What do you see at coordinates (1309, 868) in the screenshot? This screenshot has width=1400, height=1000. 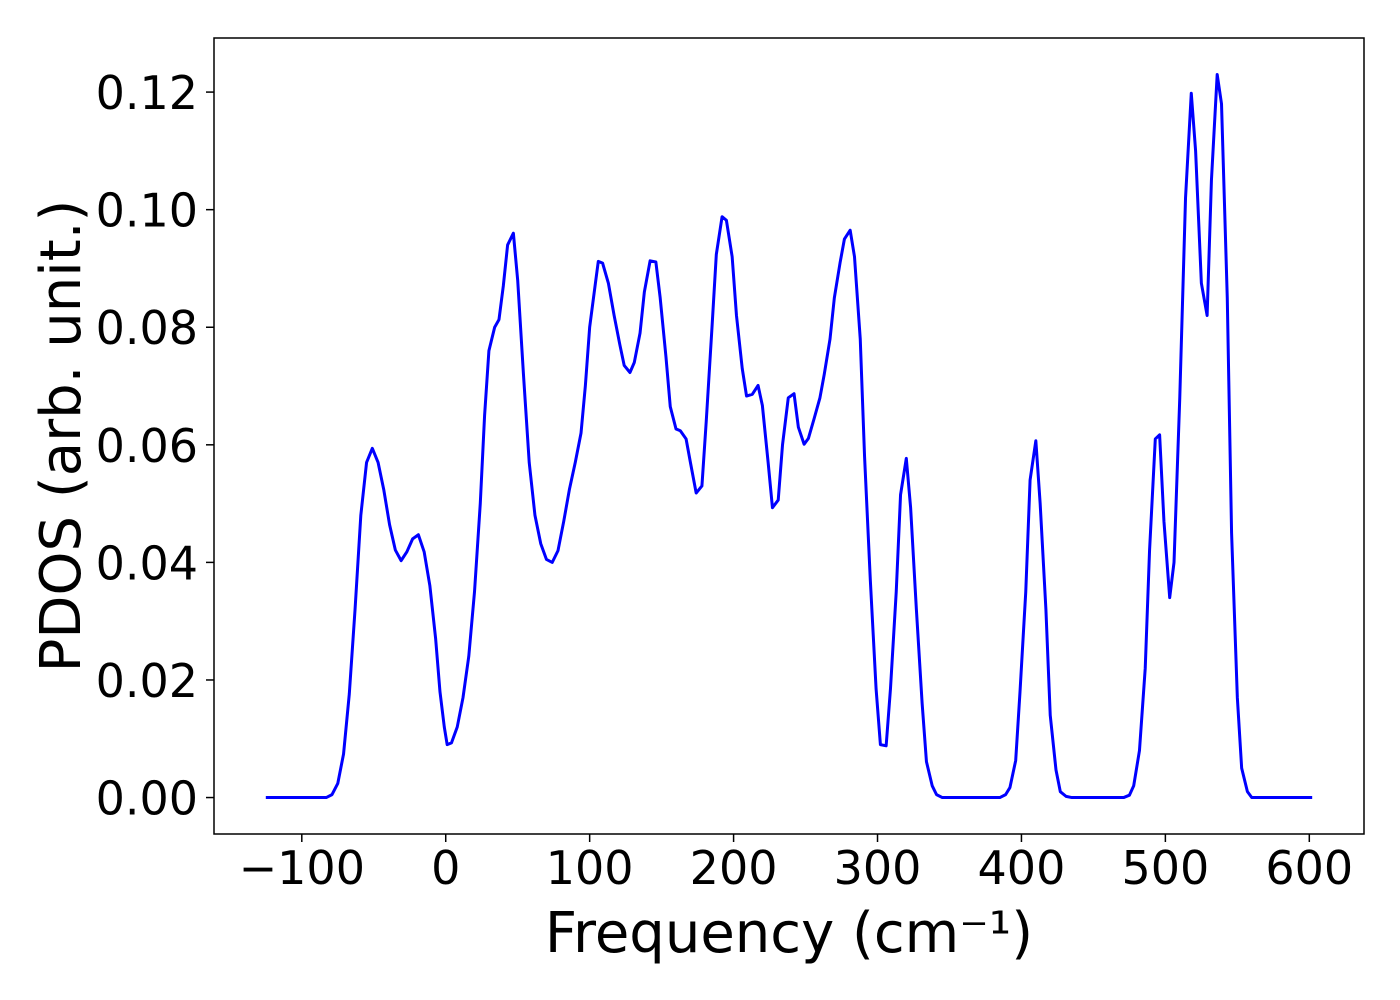 I see `x-tick-label: 600` at bounding box center [1309, 868].